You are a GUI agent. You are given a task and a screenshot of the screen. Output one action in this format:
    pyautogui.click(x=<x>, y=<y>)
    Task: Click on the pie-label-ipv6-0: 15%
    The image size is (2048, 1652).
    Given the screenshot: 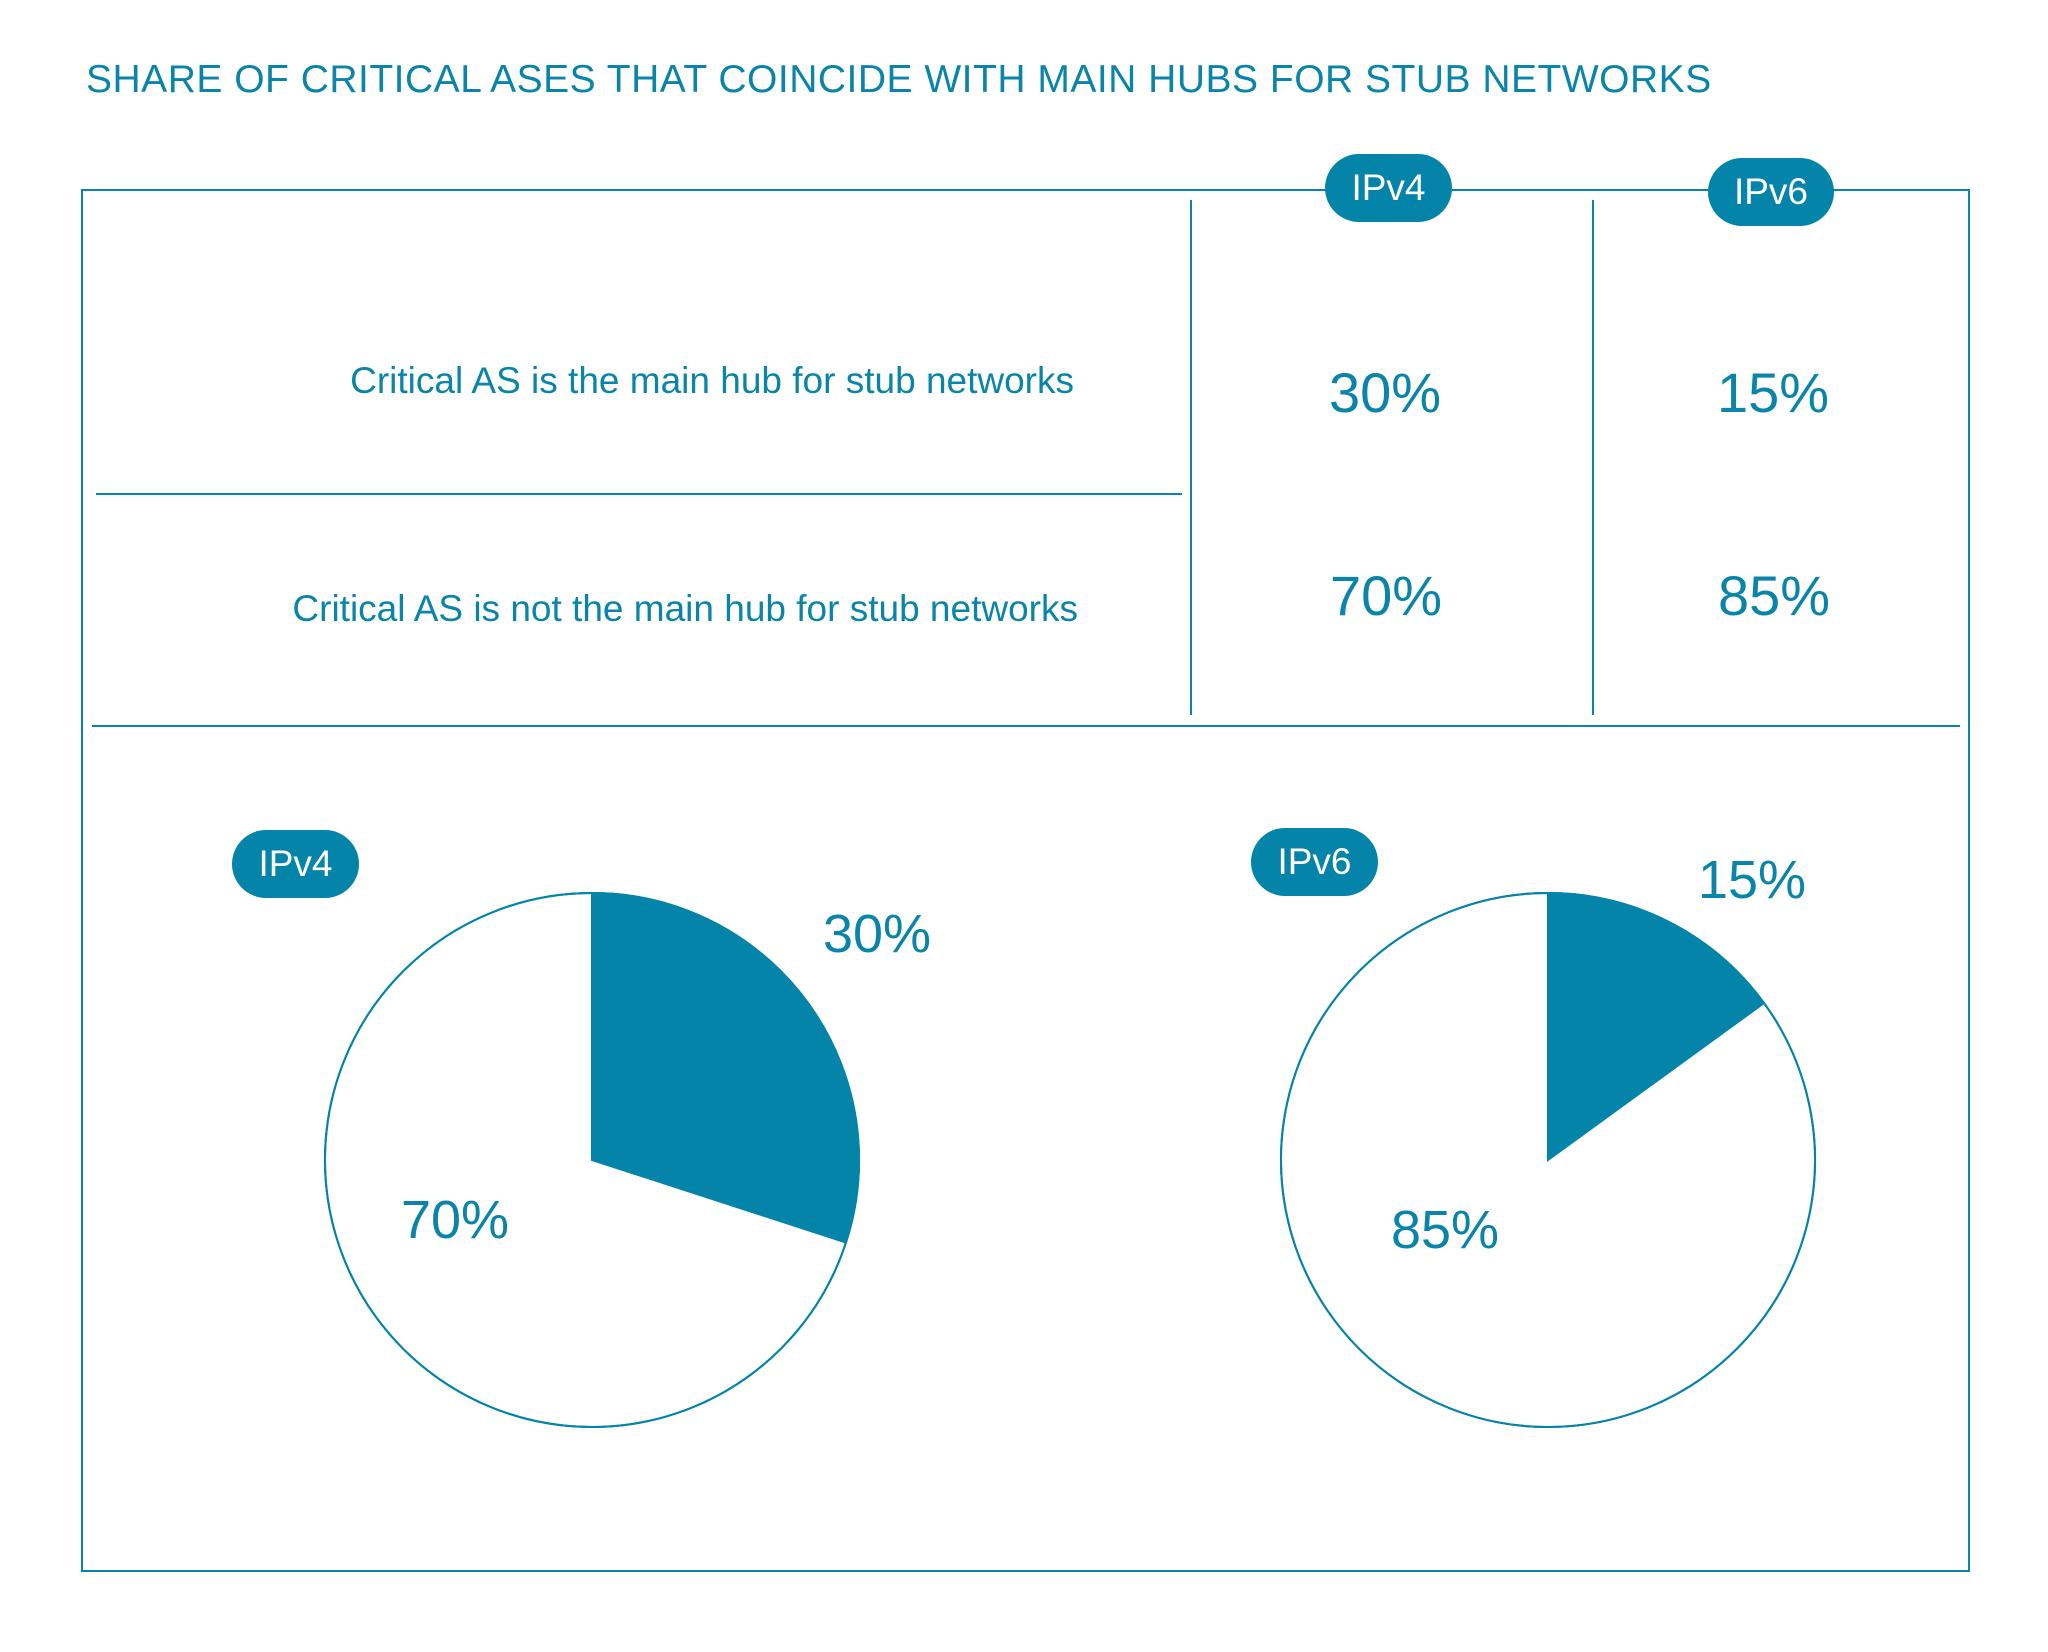 What is the action you would take?
    pyautogui.click(x=1752, y=880)
    